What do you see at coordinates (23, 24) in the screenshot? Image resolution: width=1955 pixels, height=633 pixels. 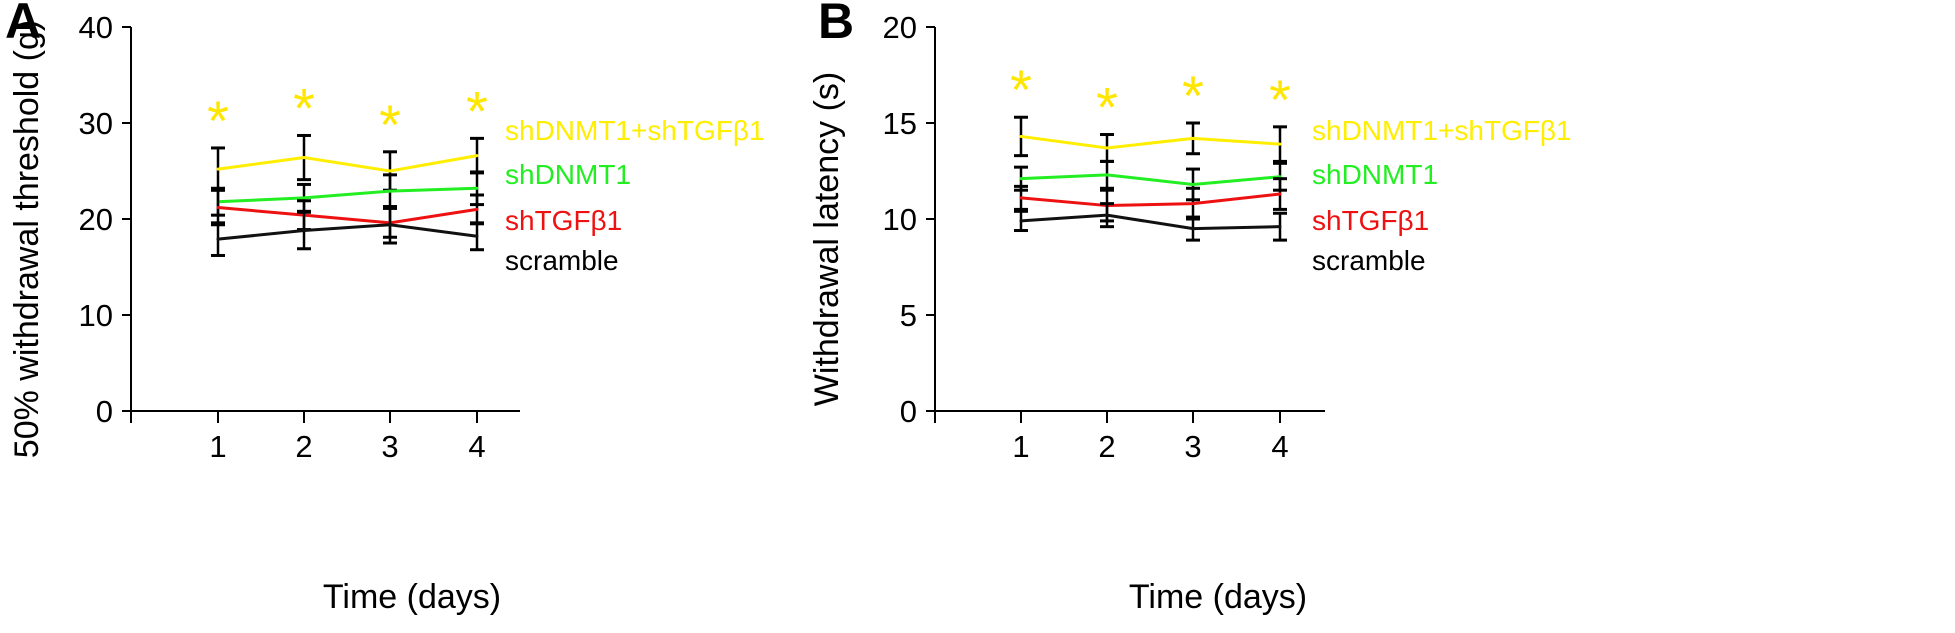 I see `panel-letter: A` at bounding box center [23, 24].